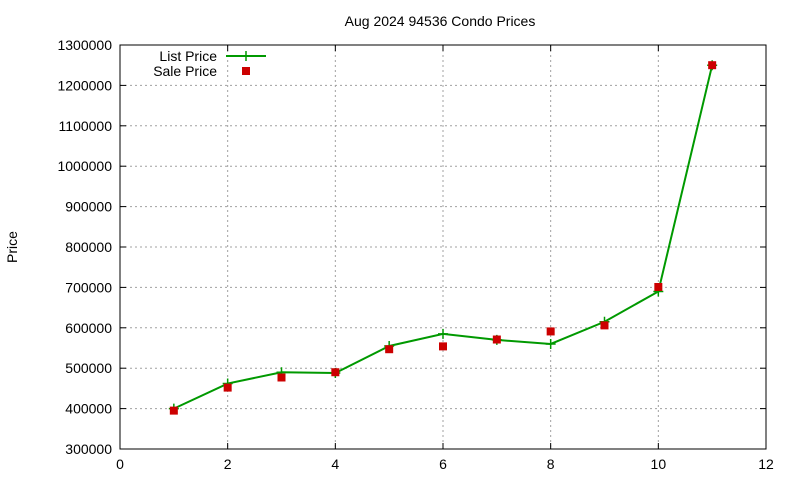 The width and height of the screenshot is (800, 480). I want to click on y-tick-label: 600000, so click(88, 328).